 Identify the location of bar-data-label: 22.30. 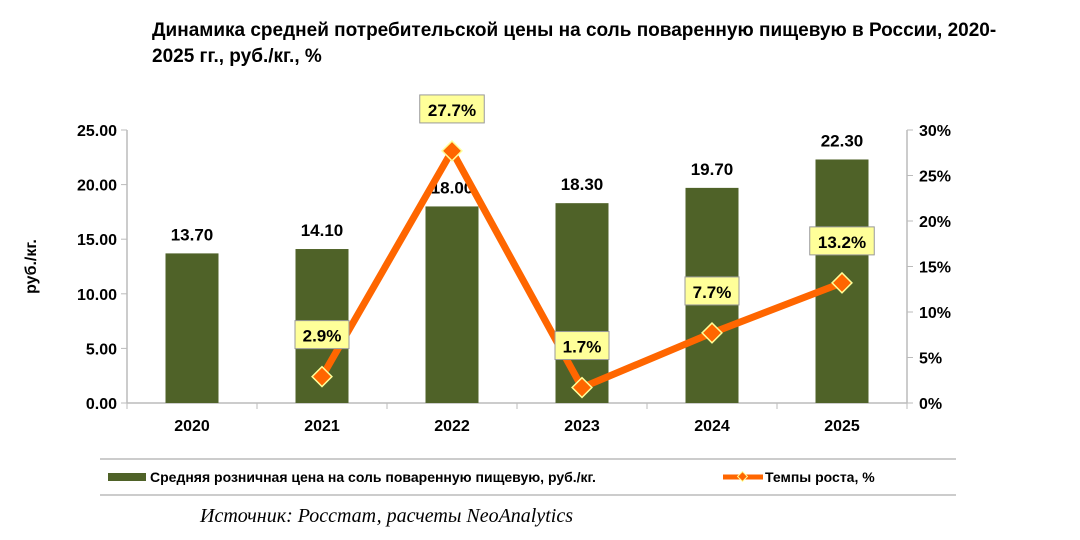
(842, 140).